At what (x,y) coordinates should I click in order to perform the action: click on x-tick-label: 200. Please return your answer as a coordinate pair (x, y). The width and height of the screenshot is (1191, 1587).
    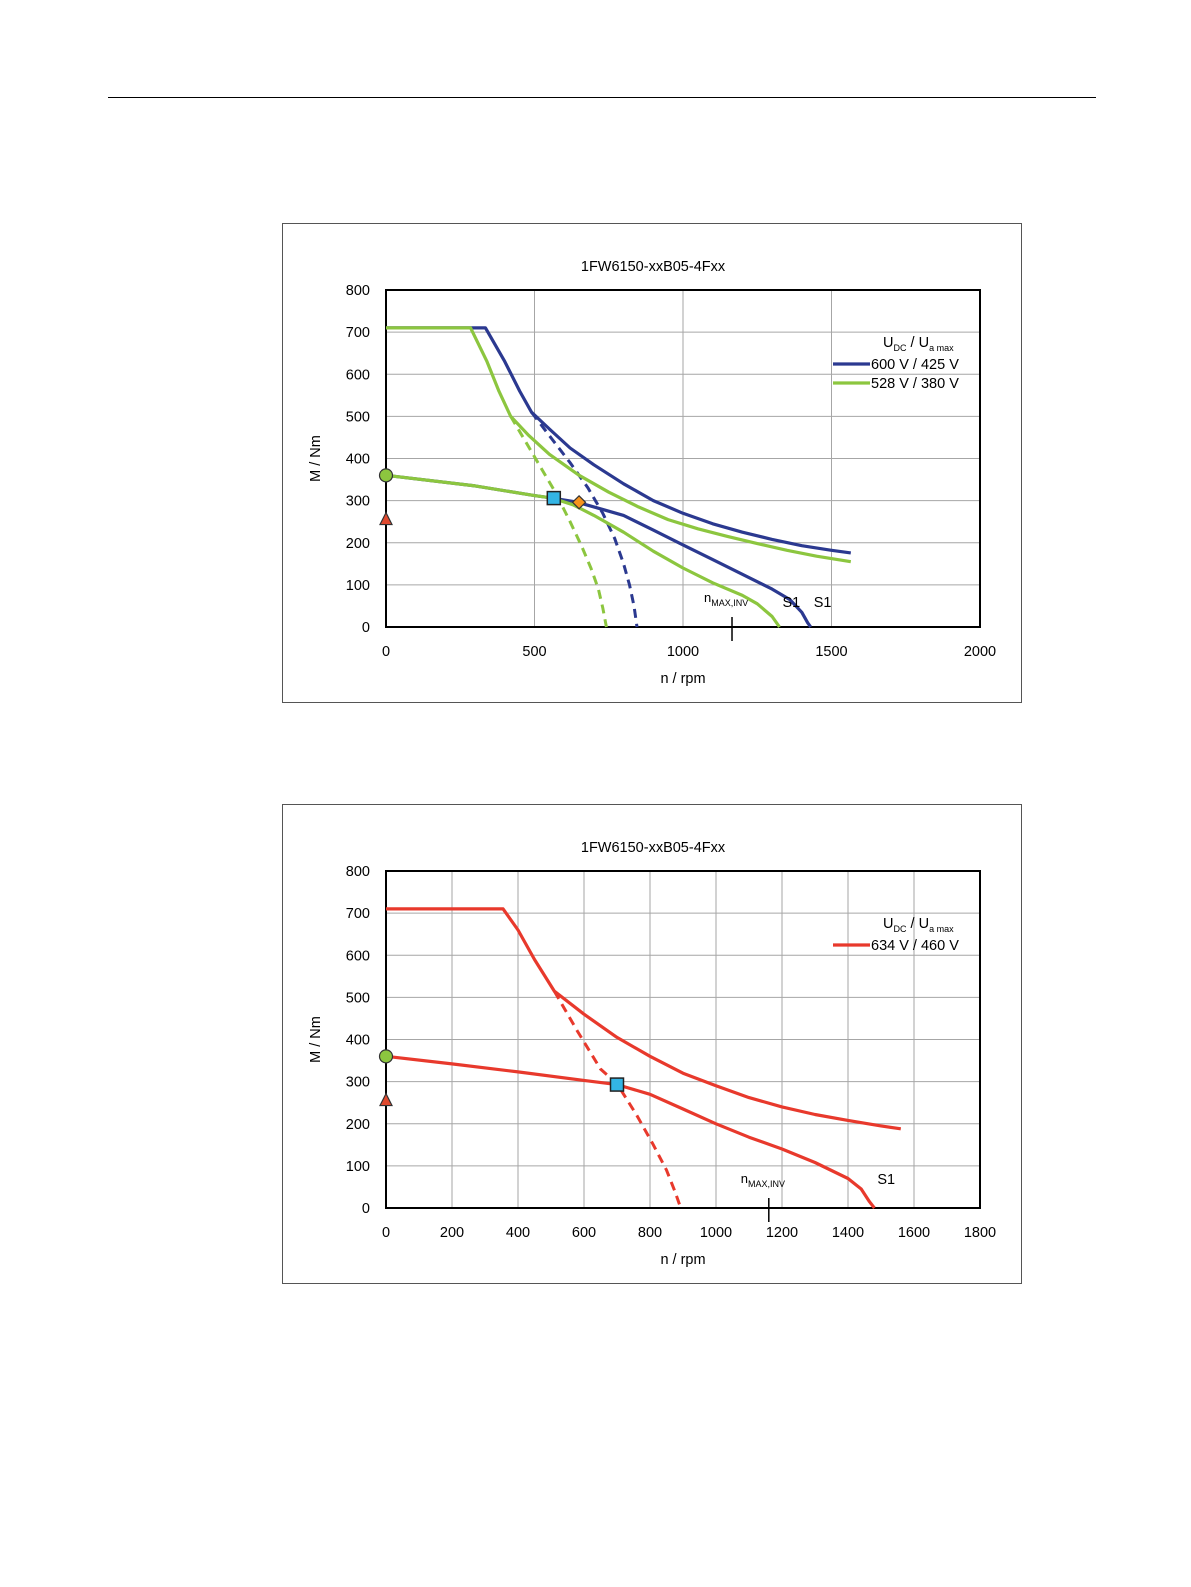
    Looking at the image, I should click on (452, 1233).